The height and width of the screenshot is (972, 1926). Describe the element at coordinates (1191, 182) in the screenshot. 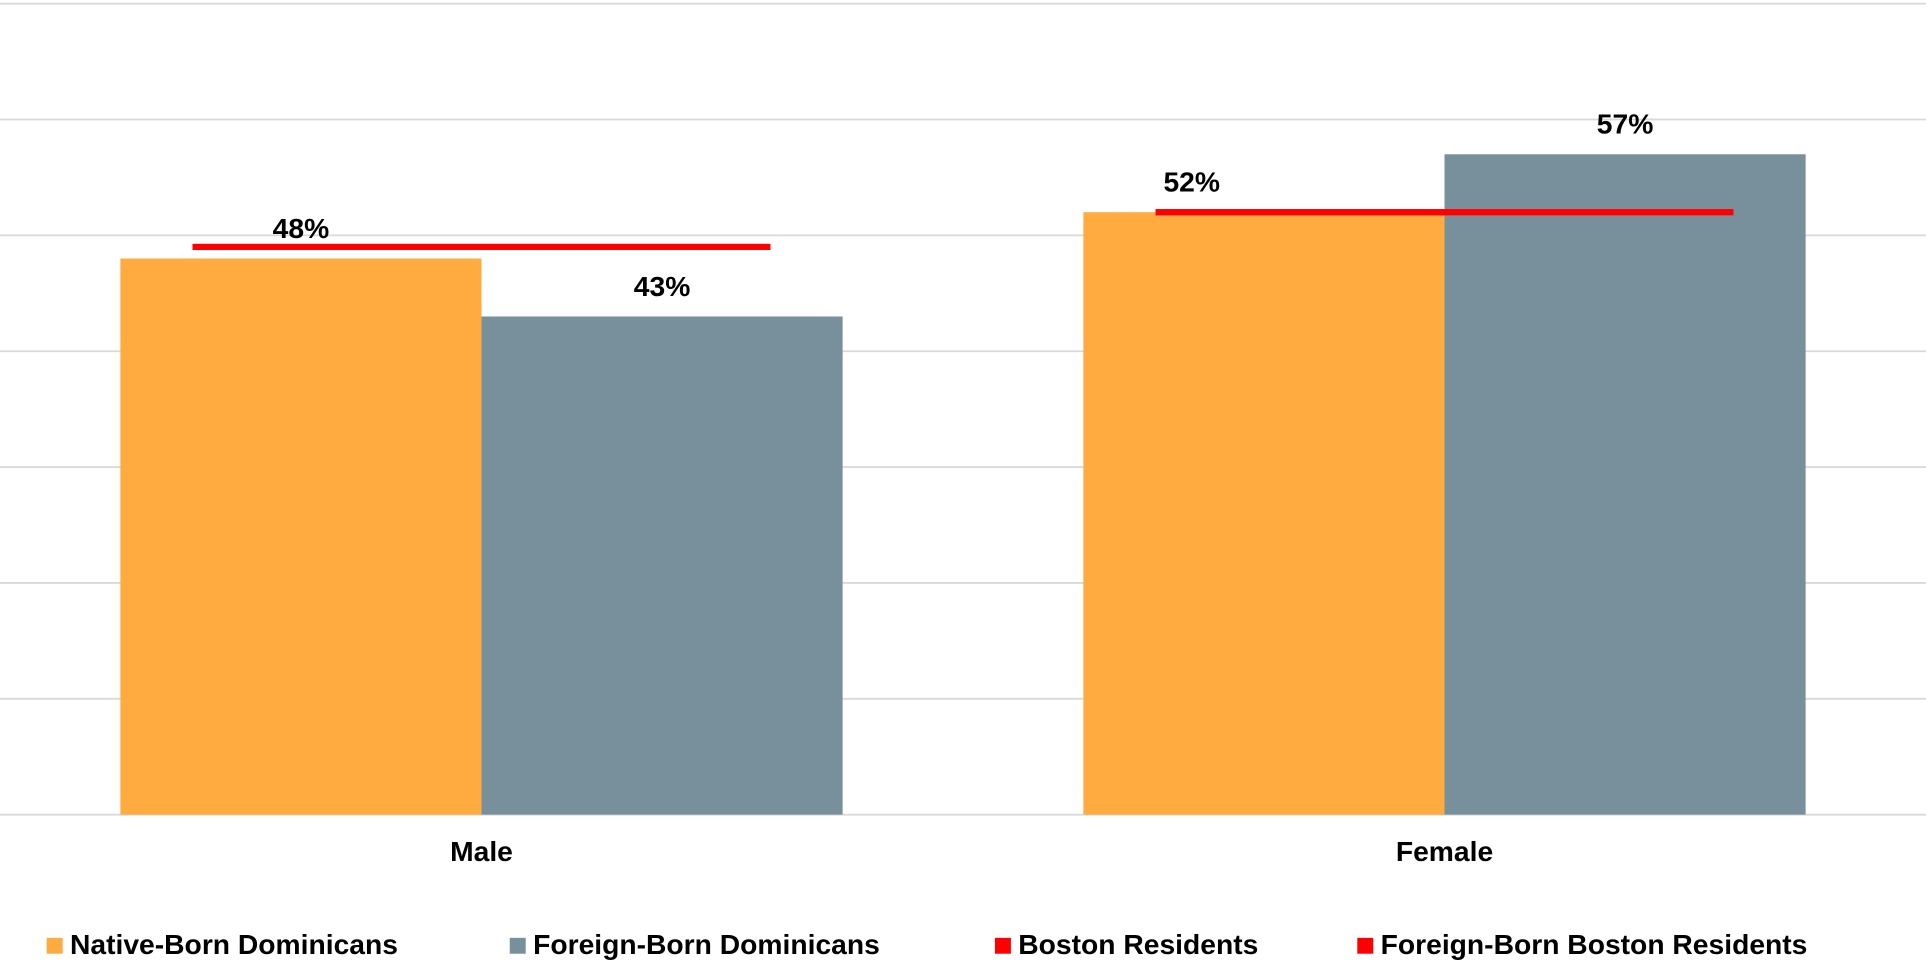

I see `data-label: 52%` at that location.